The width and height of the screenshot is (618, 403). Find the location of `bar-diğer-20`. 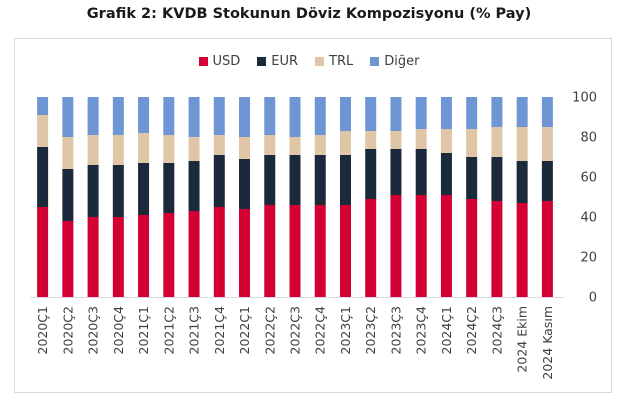

bar-diğer-20 is located at coordinates (547, 112).